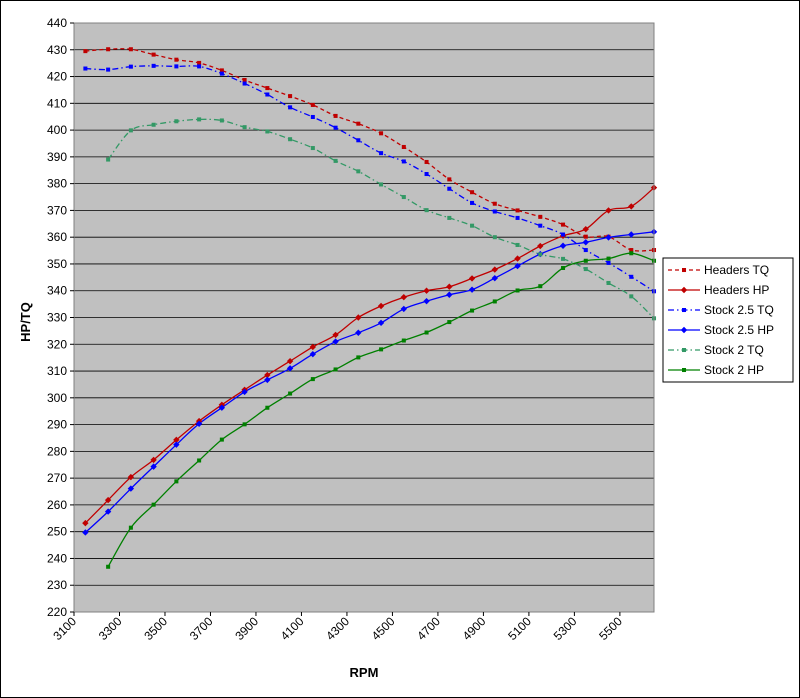 The image size is (800, 698). Describe the element at coordinates (364, 672) in the screenshot. I see `x-axis-title: RPM` at that location.